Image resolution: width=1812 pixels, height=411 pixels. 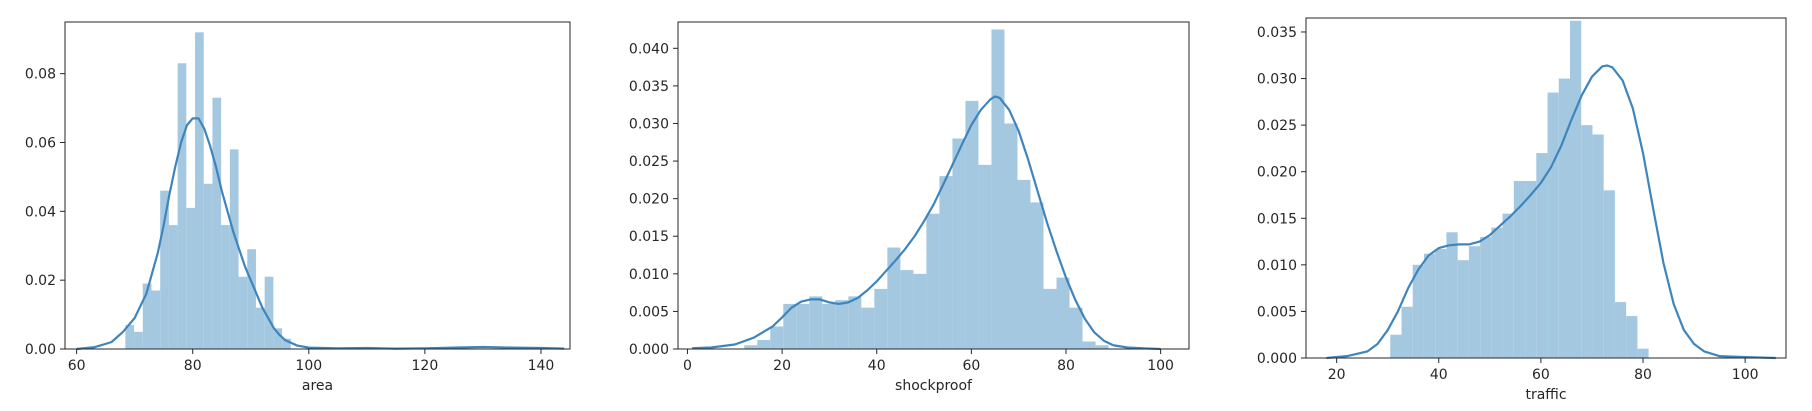 I want to click on y-tick-label: 0.00, so click(x=40, y=350).